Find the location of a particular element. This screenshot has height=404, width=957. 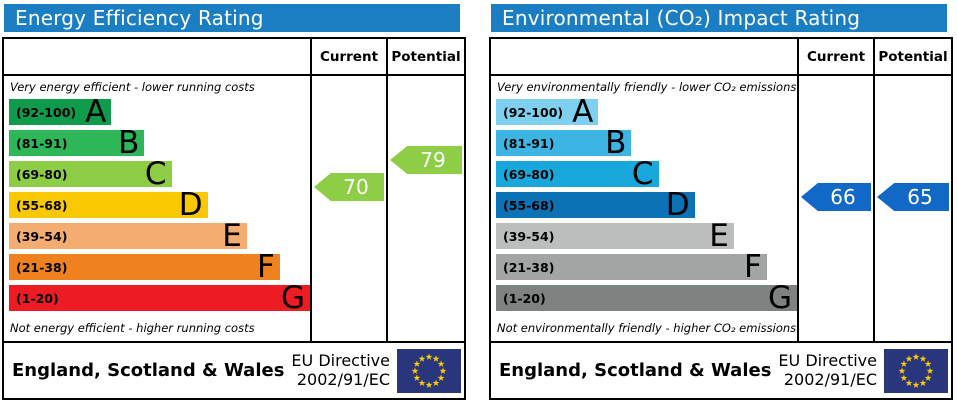

current-rating-value: 70 is located at coordinates (356, 187).